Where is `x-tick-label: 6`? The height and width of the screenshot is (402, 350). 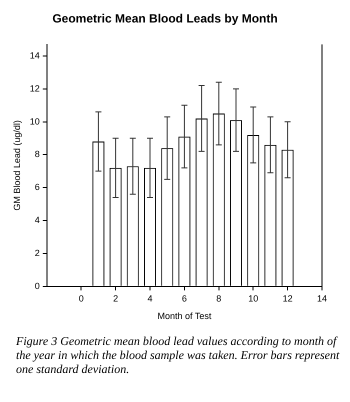
x-tick-label: 6 is located at coordinates (184, 298).